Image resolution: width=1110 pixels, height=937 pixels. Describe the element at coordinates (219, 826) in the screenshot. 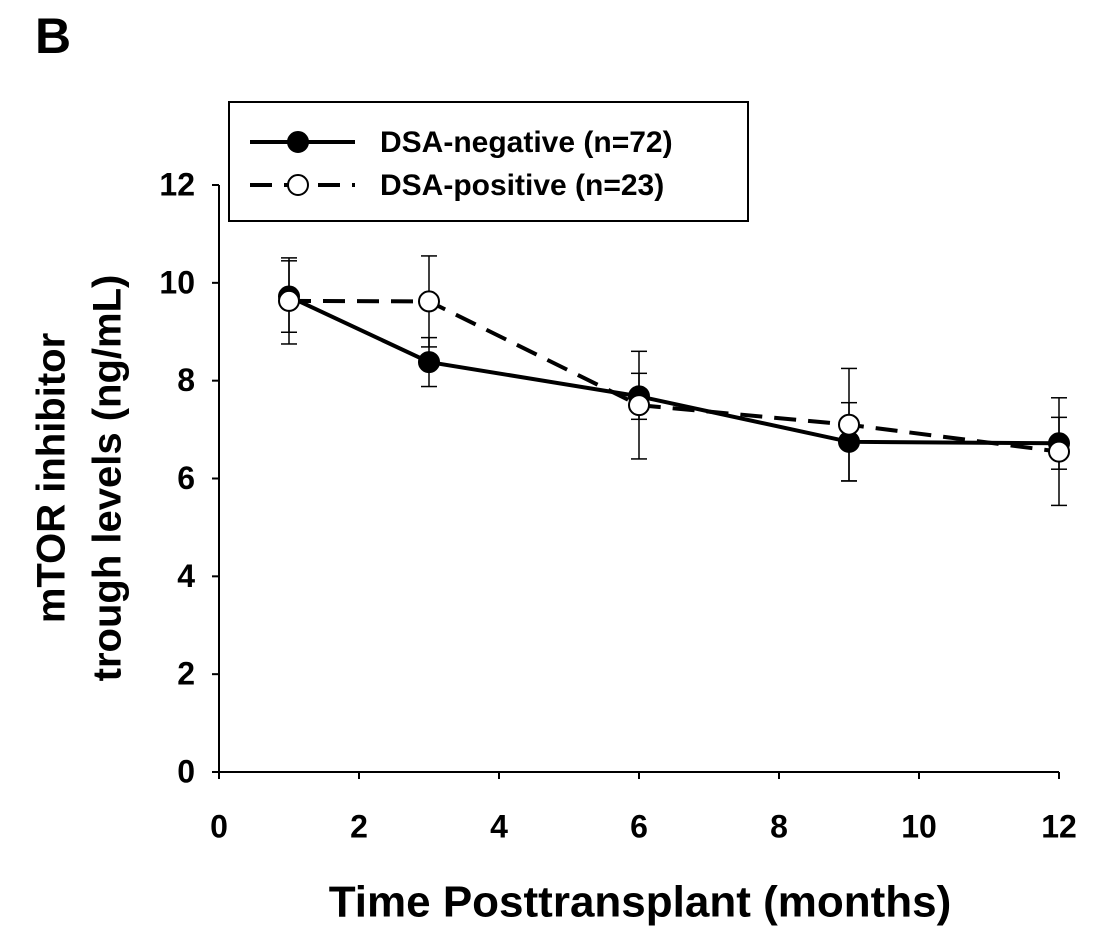

I see `x-tick-label: 0` at that location.